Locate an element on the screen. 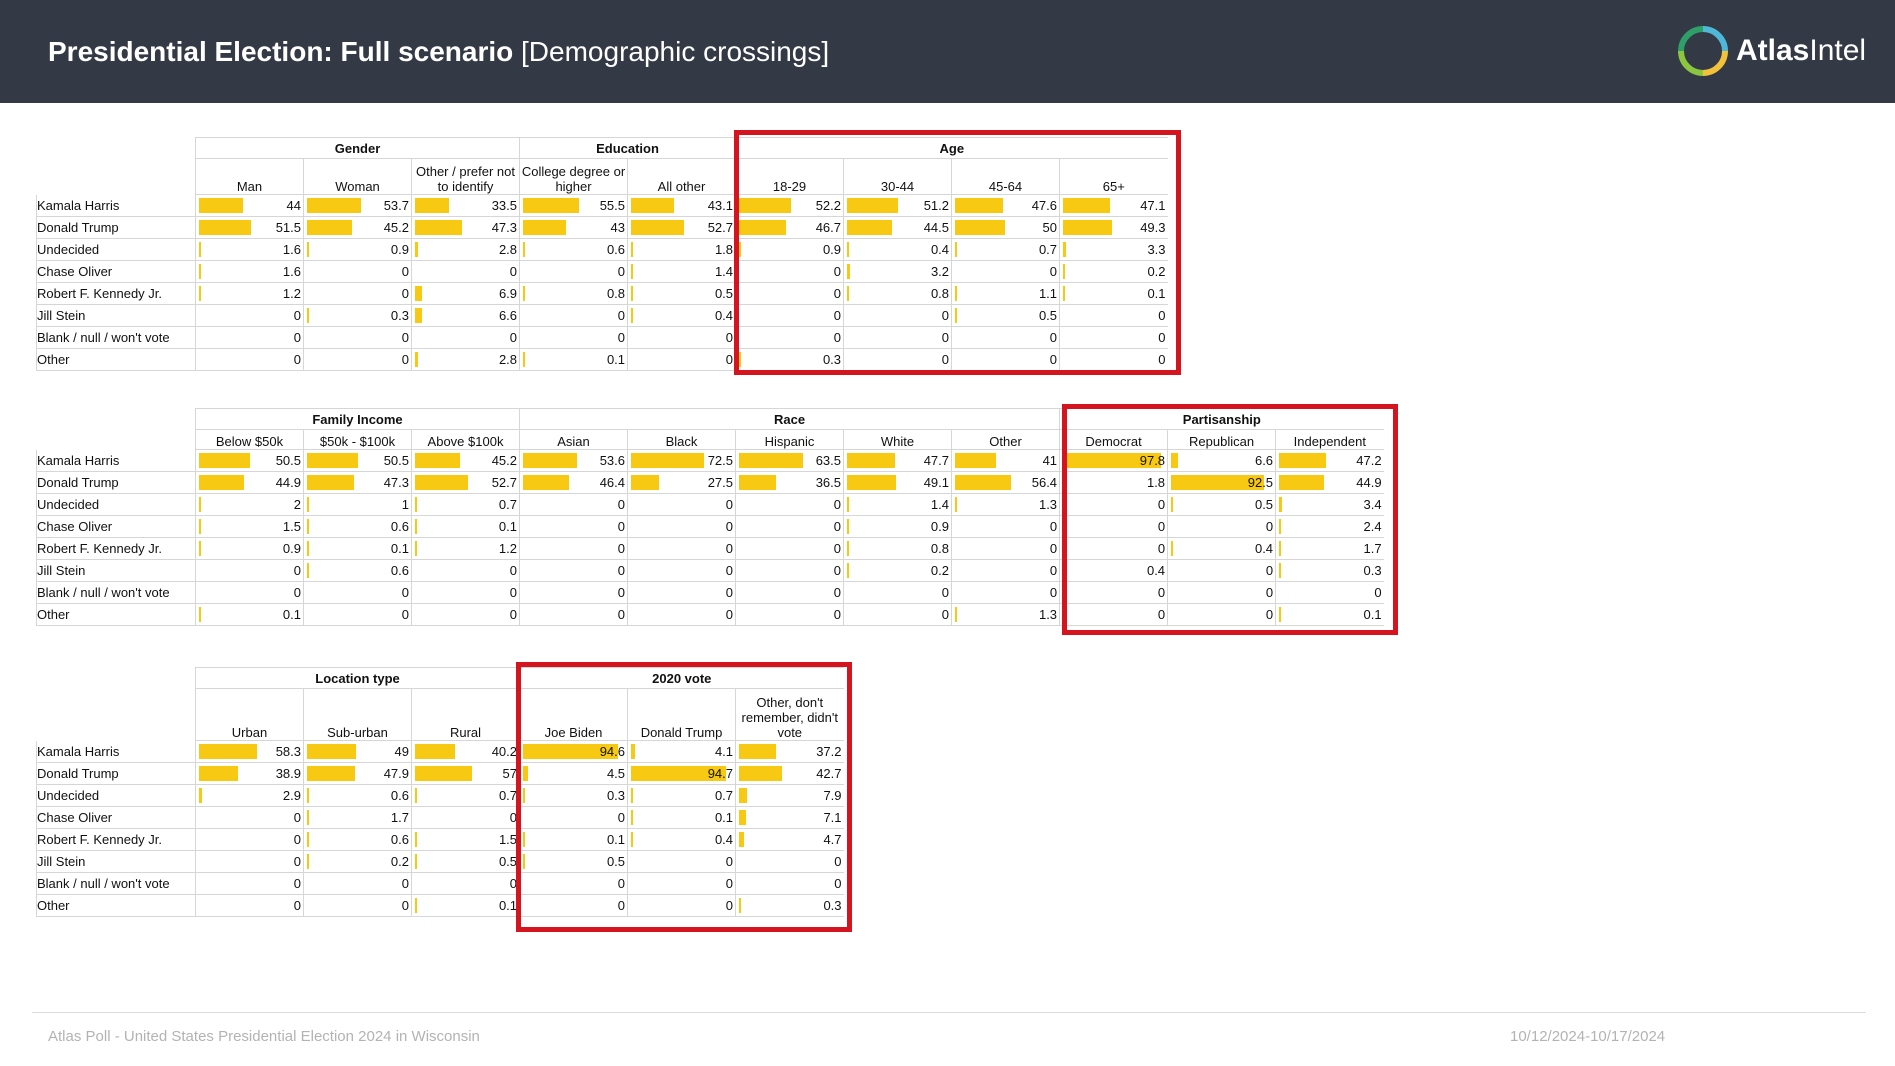 This screenshot has width=1895, height=1066. row-label: Kamala Harris is located at coordinates (116, 751).